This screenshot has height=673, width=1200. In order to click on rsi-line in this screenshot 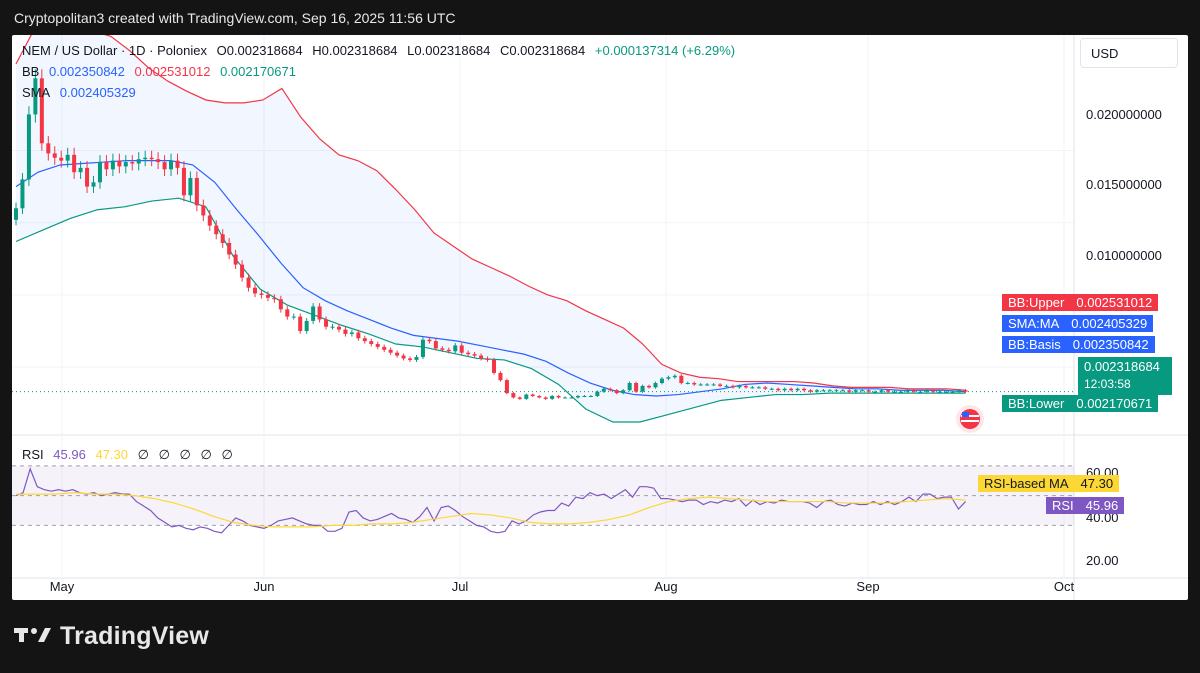, I will do `click(490, 500)`.